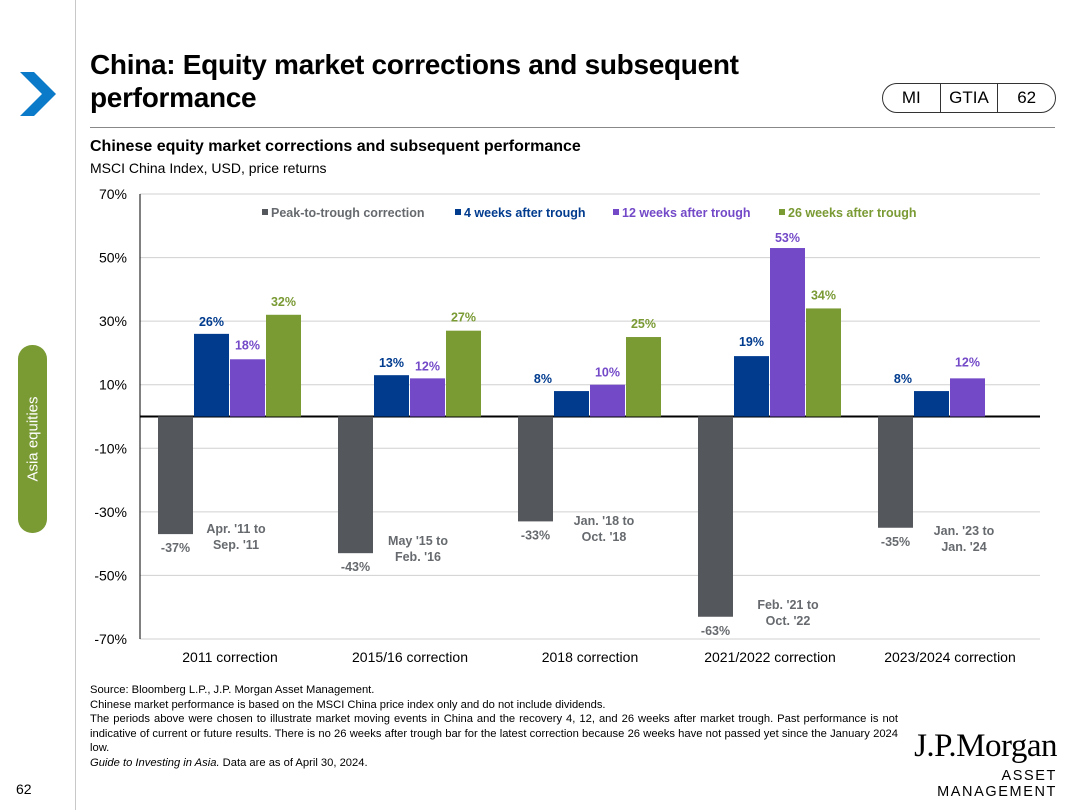 The height and width of the screenshot is (810, 1080). Describe the element at coordinates (247, 345) in the screenshot. I see `data-label: 18%` at that location.